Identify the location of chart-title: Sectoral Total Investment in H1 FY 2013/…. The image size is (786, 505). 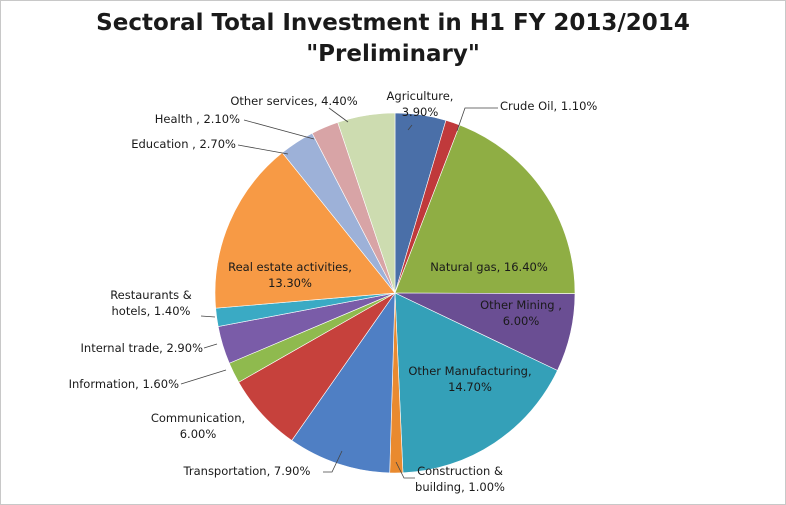
(393, 39).